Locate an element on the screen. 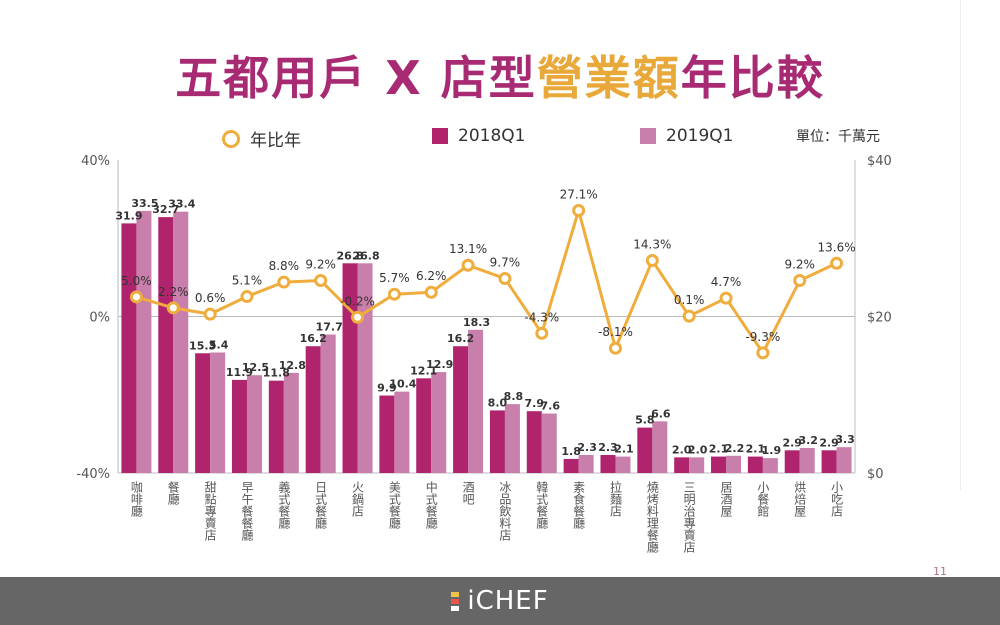 Image resolution: width=1000 pixels, height=625 pixels. left-tick-label-2: -40% is located at coordinates (93, 474).